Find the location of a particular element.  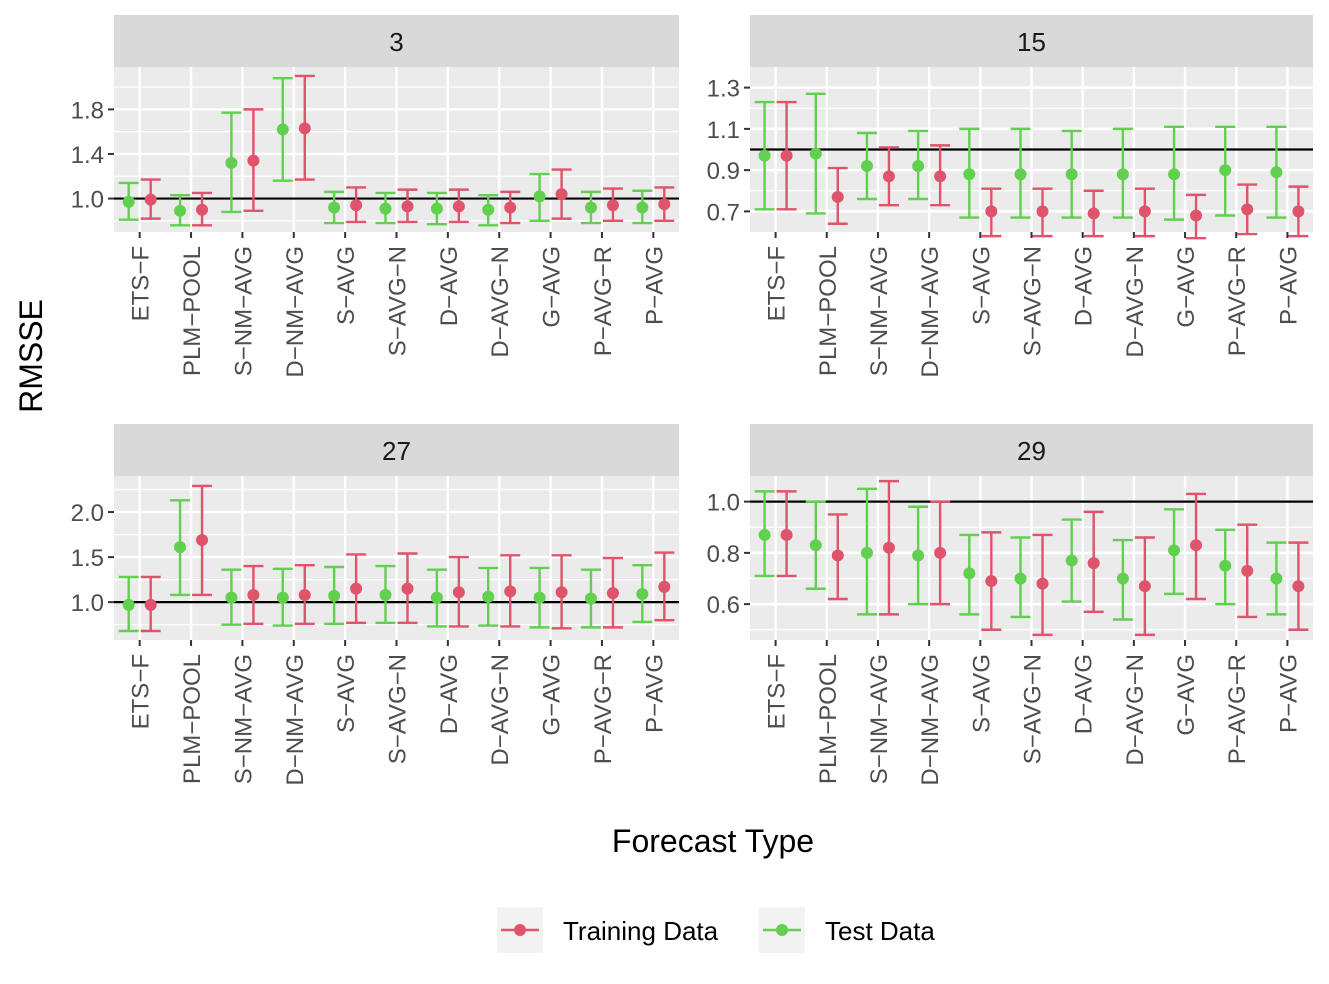

legend-label: Training Data is located at coordinates (641, 931).